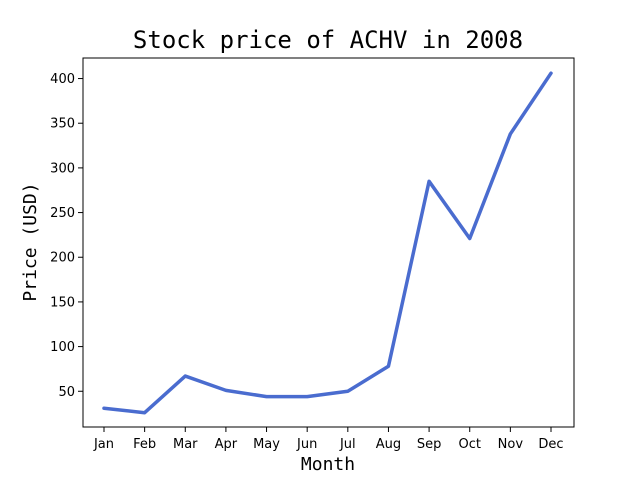 The width and height of the screenshot is (640, 480). Describe the element at coordinates (328, 40) in the screenshot. I see `chart-title: Stock price of ACHV in 2008` at that location.